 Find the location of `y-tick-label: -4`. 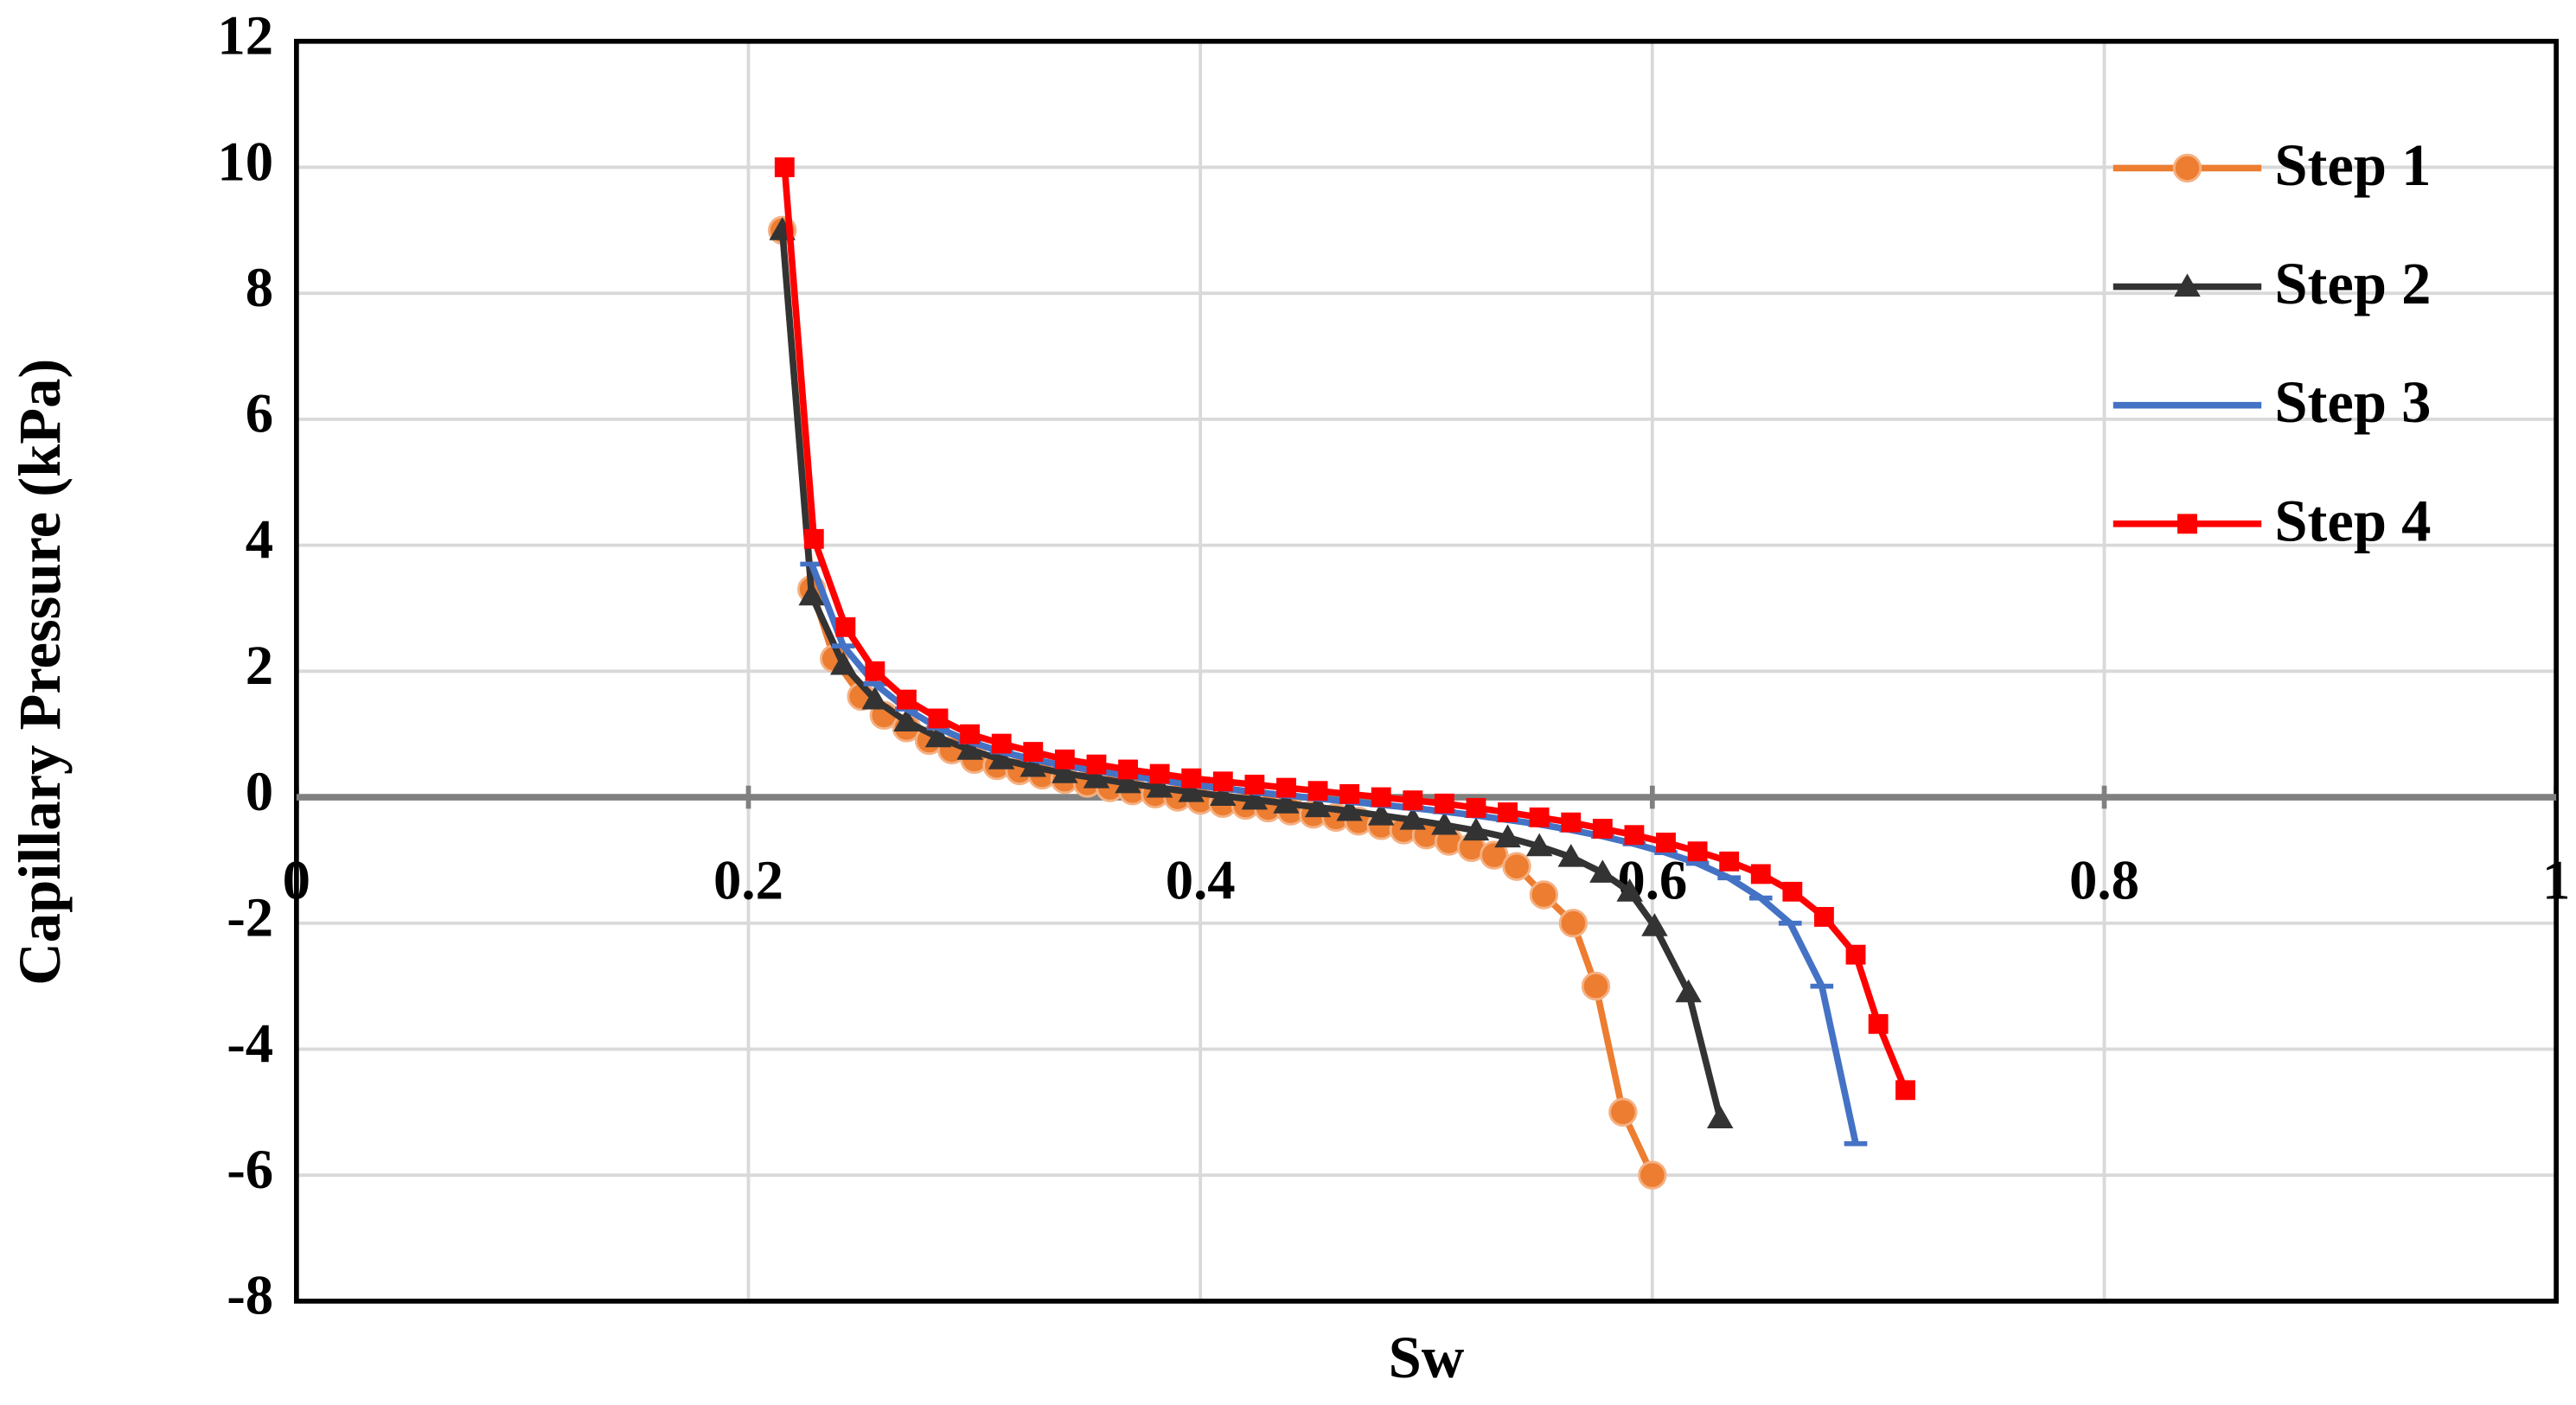

y-tick-label: -4 is located at coordinates (250, 1043).